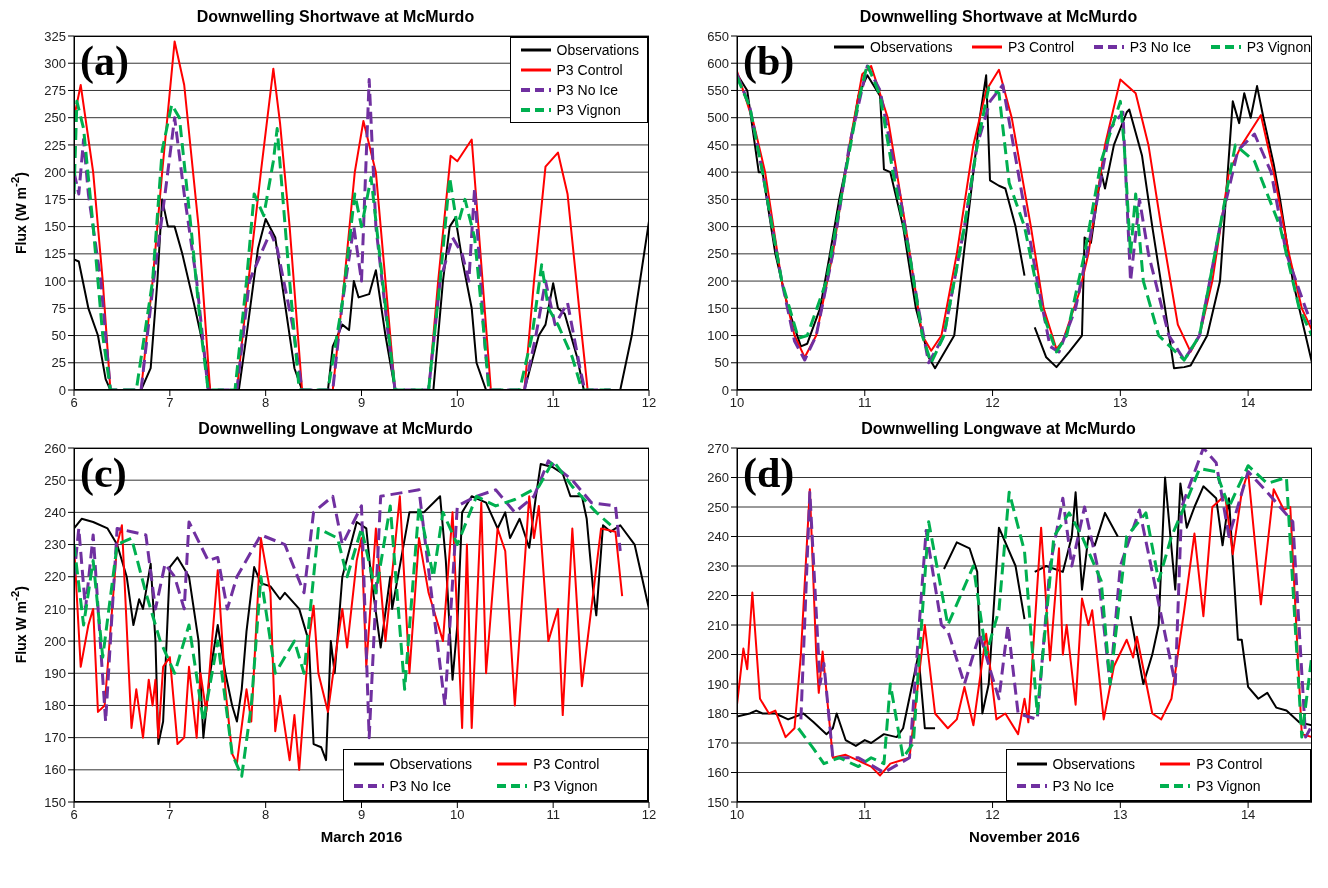 The height and width of the screenshot is (888, 1328). Describe the element at coordinates (718, 118) in the screenshot. I see `y-tick-label: 500` at that location.